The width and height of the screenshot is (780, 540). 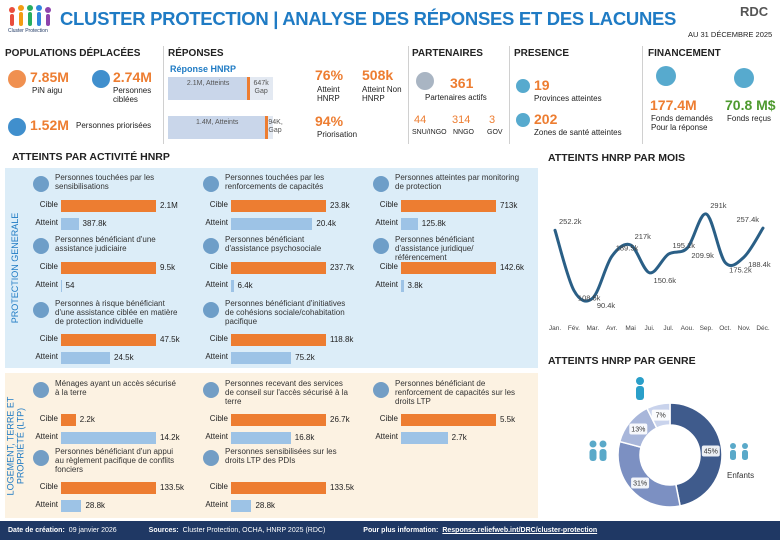 I want to click on x-tick-label: Avr., so click(x=611, y=328).